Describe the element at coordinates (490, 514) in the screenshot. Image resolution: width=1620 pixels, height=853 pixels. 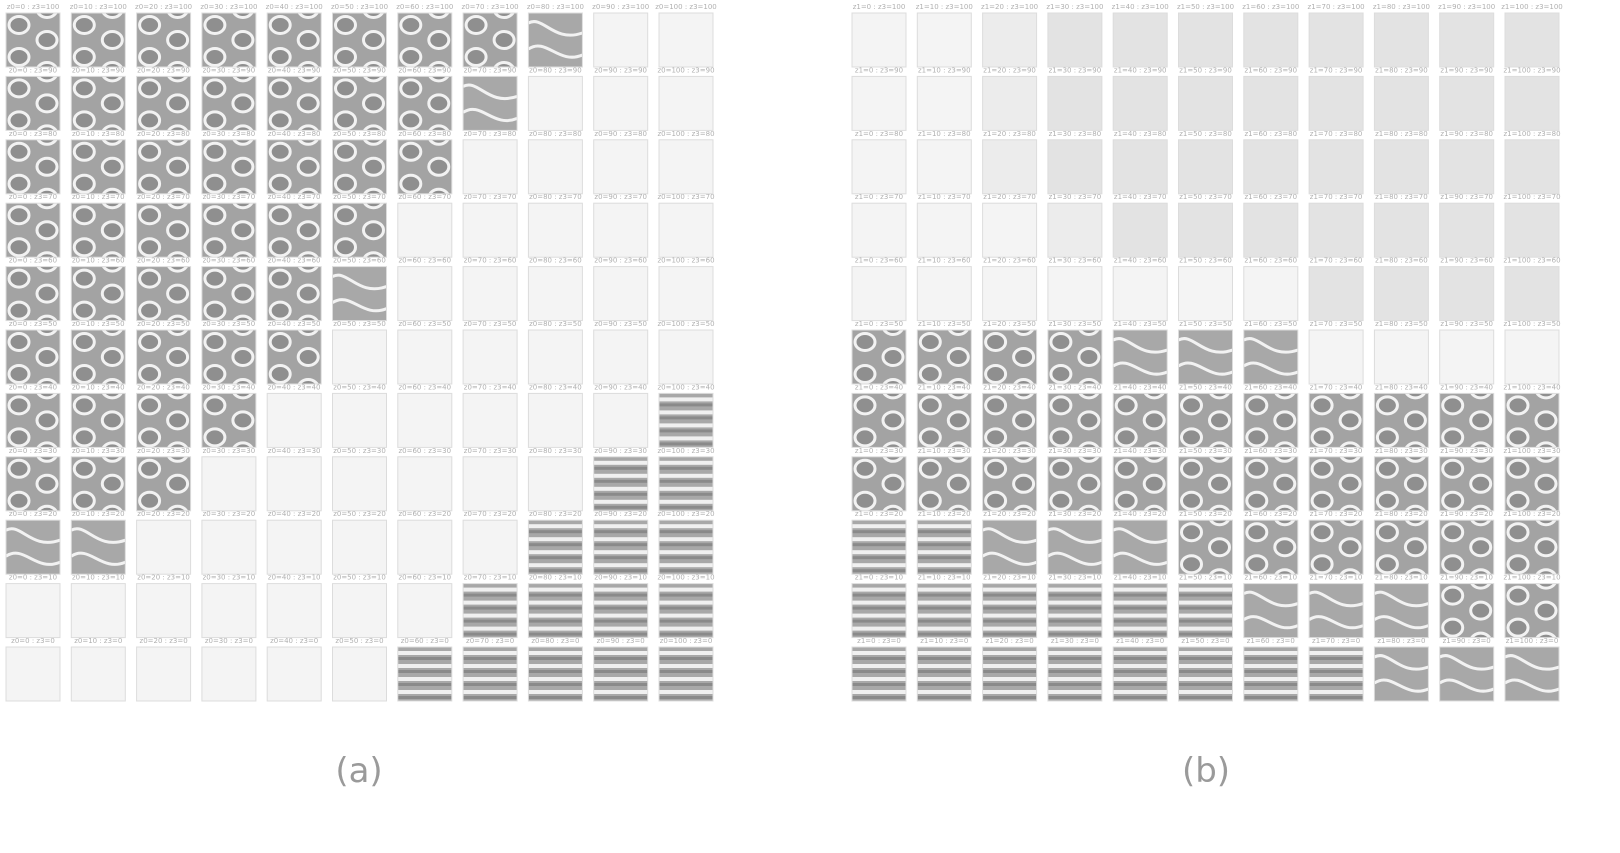
I see `thumb-label: z0=70 : z3=20` at that location.